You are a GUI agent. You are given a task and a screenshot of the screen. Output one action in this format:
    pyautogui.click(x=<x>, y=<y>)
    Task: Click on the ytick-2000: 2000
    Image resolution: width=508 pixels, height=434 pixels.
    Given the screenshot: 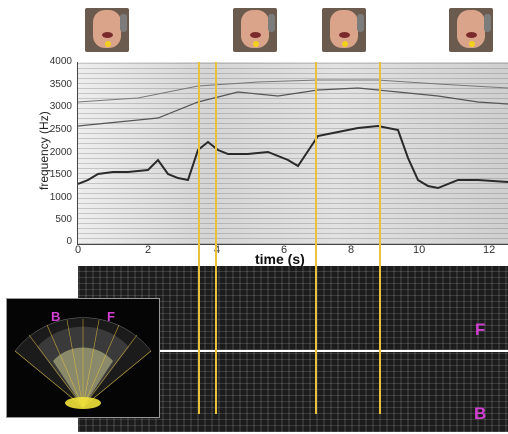 What is the action you would take?
    pyautogui.click(x=60, y=152)
    